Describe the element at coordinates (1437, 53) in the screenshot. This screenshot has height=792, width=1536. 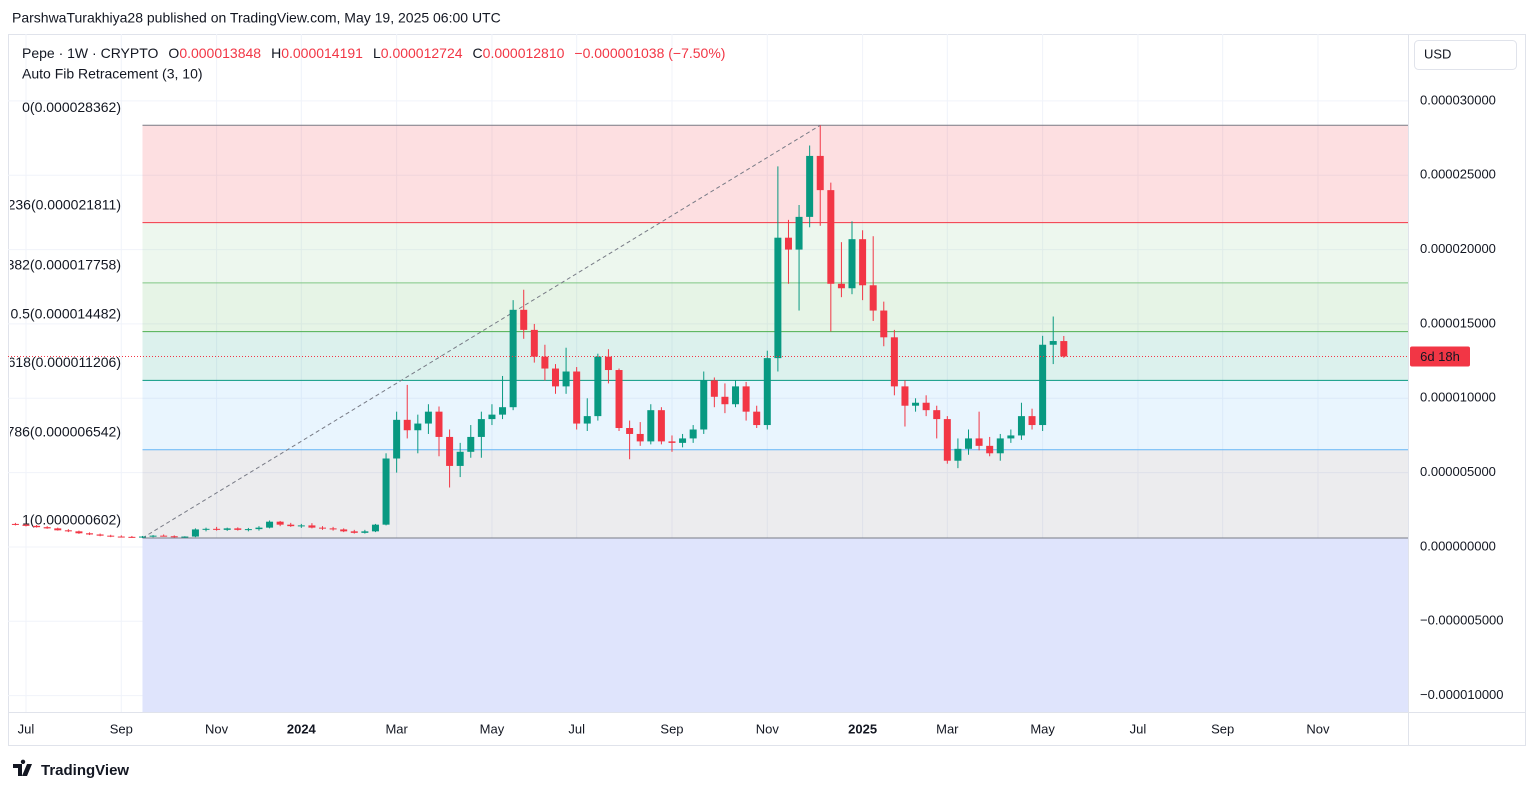
I see `currency: USD` at that location.